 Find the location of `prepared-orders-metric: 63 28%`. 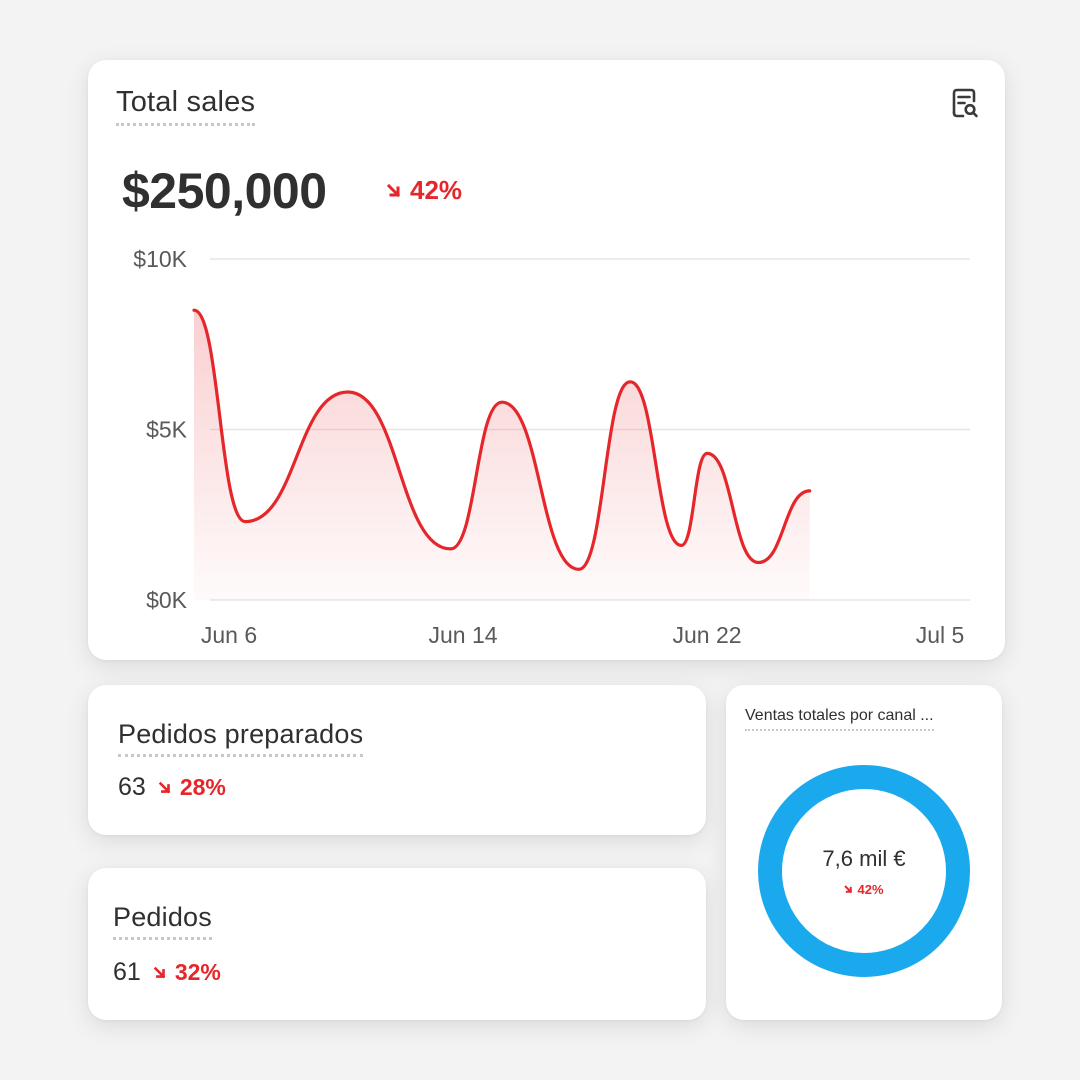

prepared-orders-metric: 63 28% is located at coordinates (172, 787).